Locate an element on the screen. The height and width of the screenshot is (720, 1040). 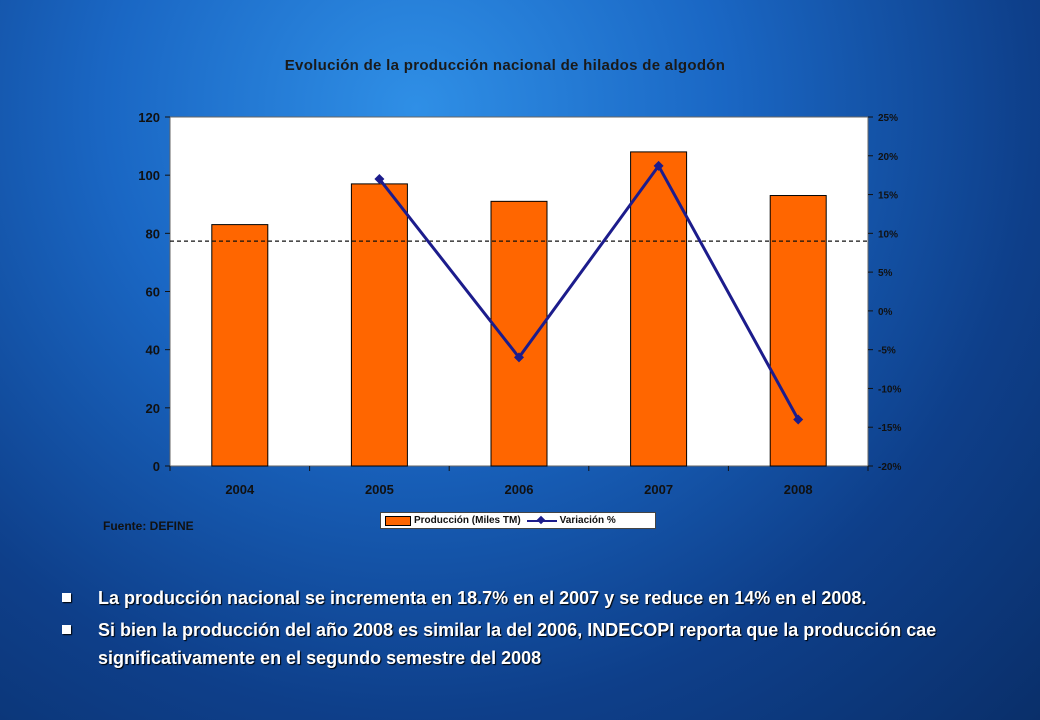
y2-tick-label: -20% is located at coordinates (889, 467).